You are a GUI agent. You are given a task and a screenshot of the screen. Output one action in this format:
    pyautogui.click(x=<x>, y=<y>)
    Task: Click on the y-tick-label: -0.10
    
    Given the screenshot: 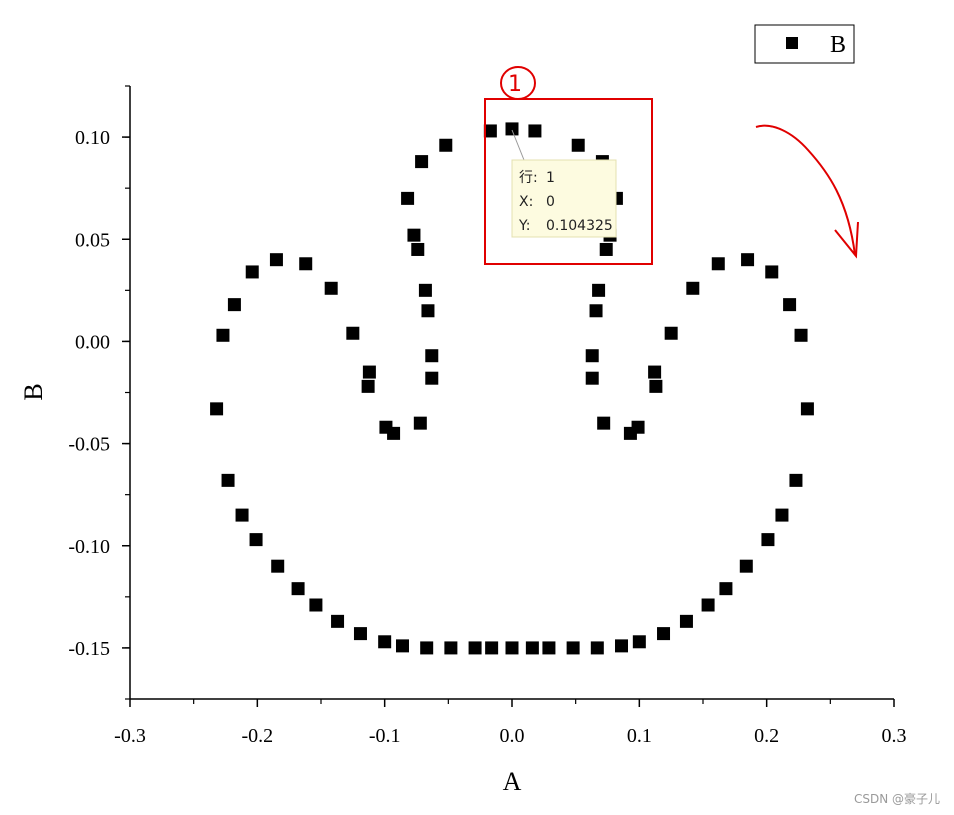 What is the action you would take?
    pyautogui.click(x=89, y=547)
    